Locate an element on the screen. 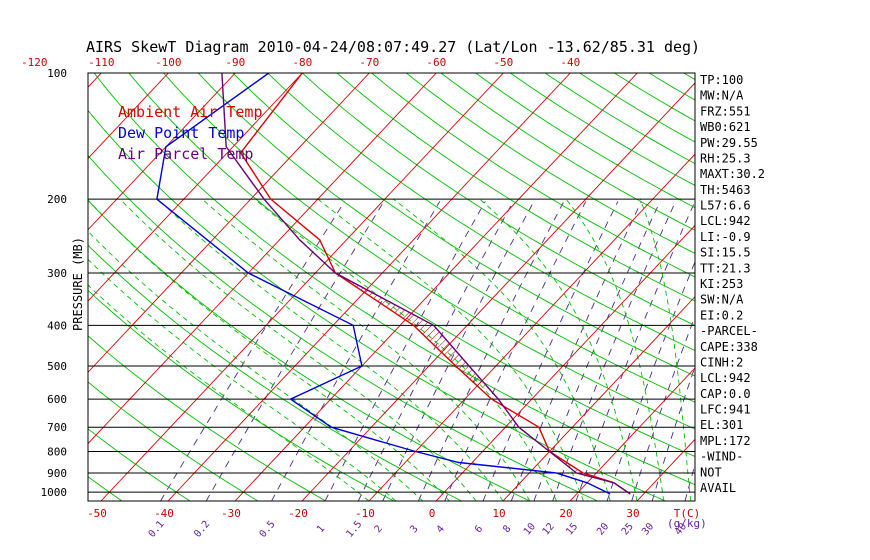  index-entry: -WIND- is located at coordinates (721, 457).